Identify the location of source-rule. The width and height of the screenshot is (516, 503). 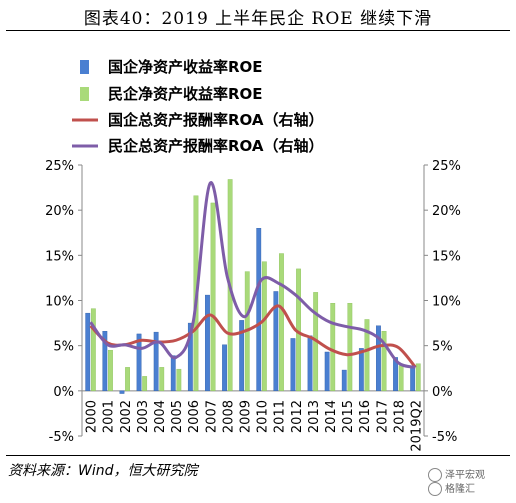
(258, 455).